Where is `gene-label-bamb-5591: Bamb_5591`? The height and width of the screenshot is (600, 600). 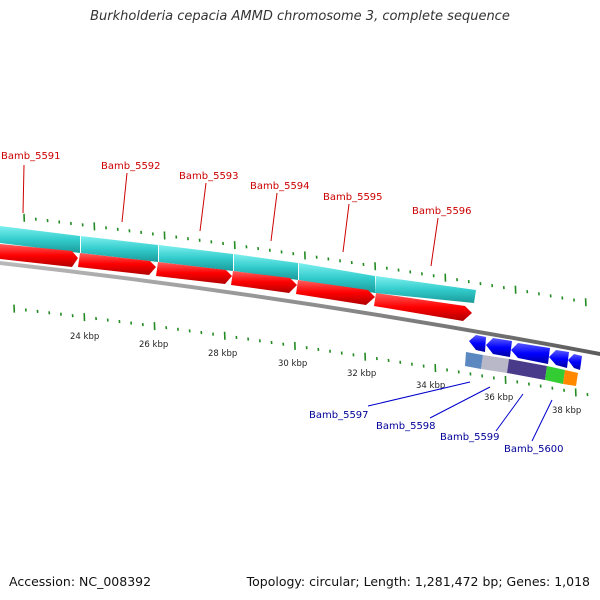
gene-label-bamb-5591: Bamb_5591 is located at coordinates (31, 156).